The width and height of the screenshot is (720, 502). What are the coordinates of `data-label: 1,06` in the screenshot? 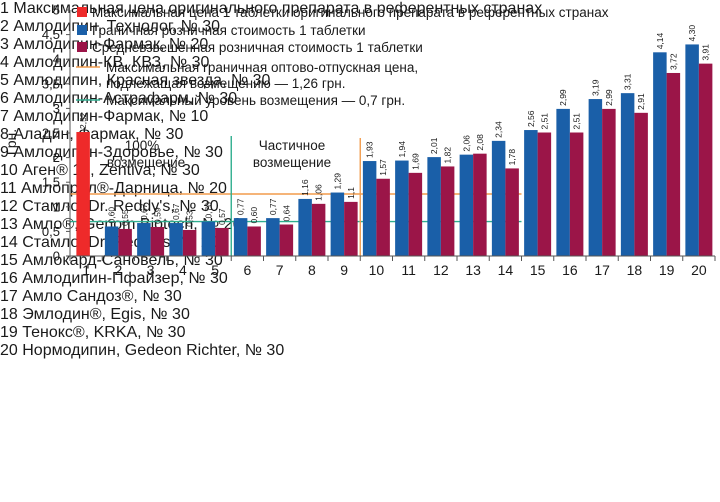 It's located at (319, 192).